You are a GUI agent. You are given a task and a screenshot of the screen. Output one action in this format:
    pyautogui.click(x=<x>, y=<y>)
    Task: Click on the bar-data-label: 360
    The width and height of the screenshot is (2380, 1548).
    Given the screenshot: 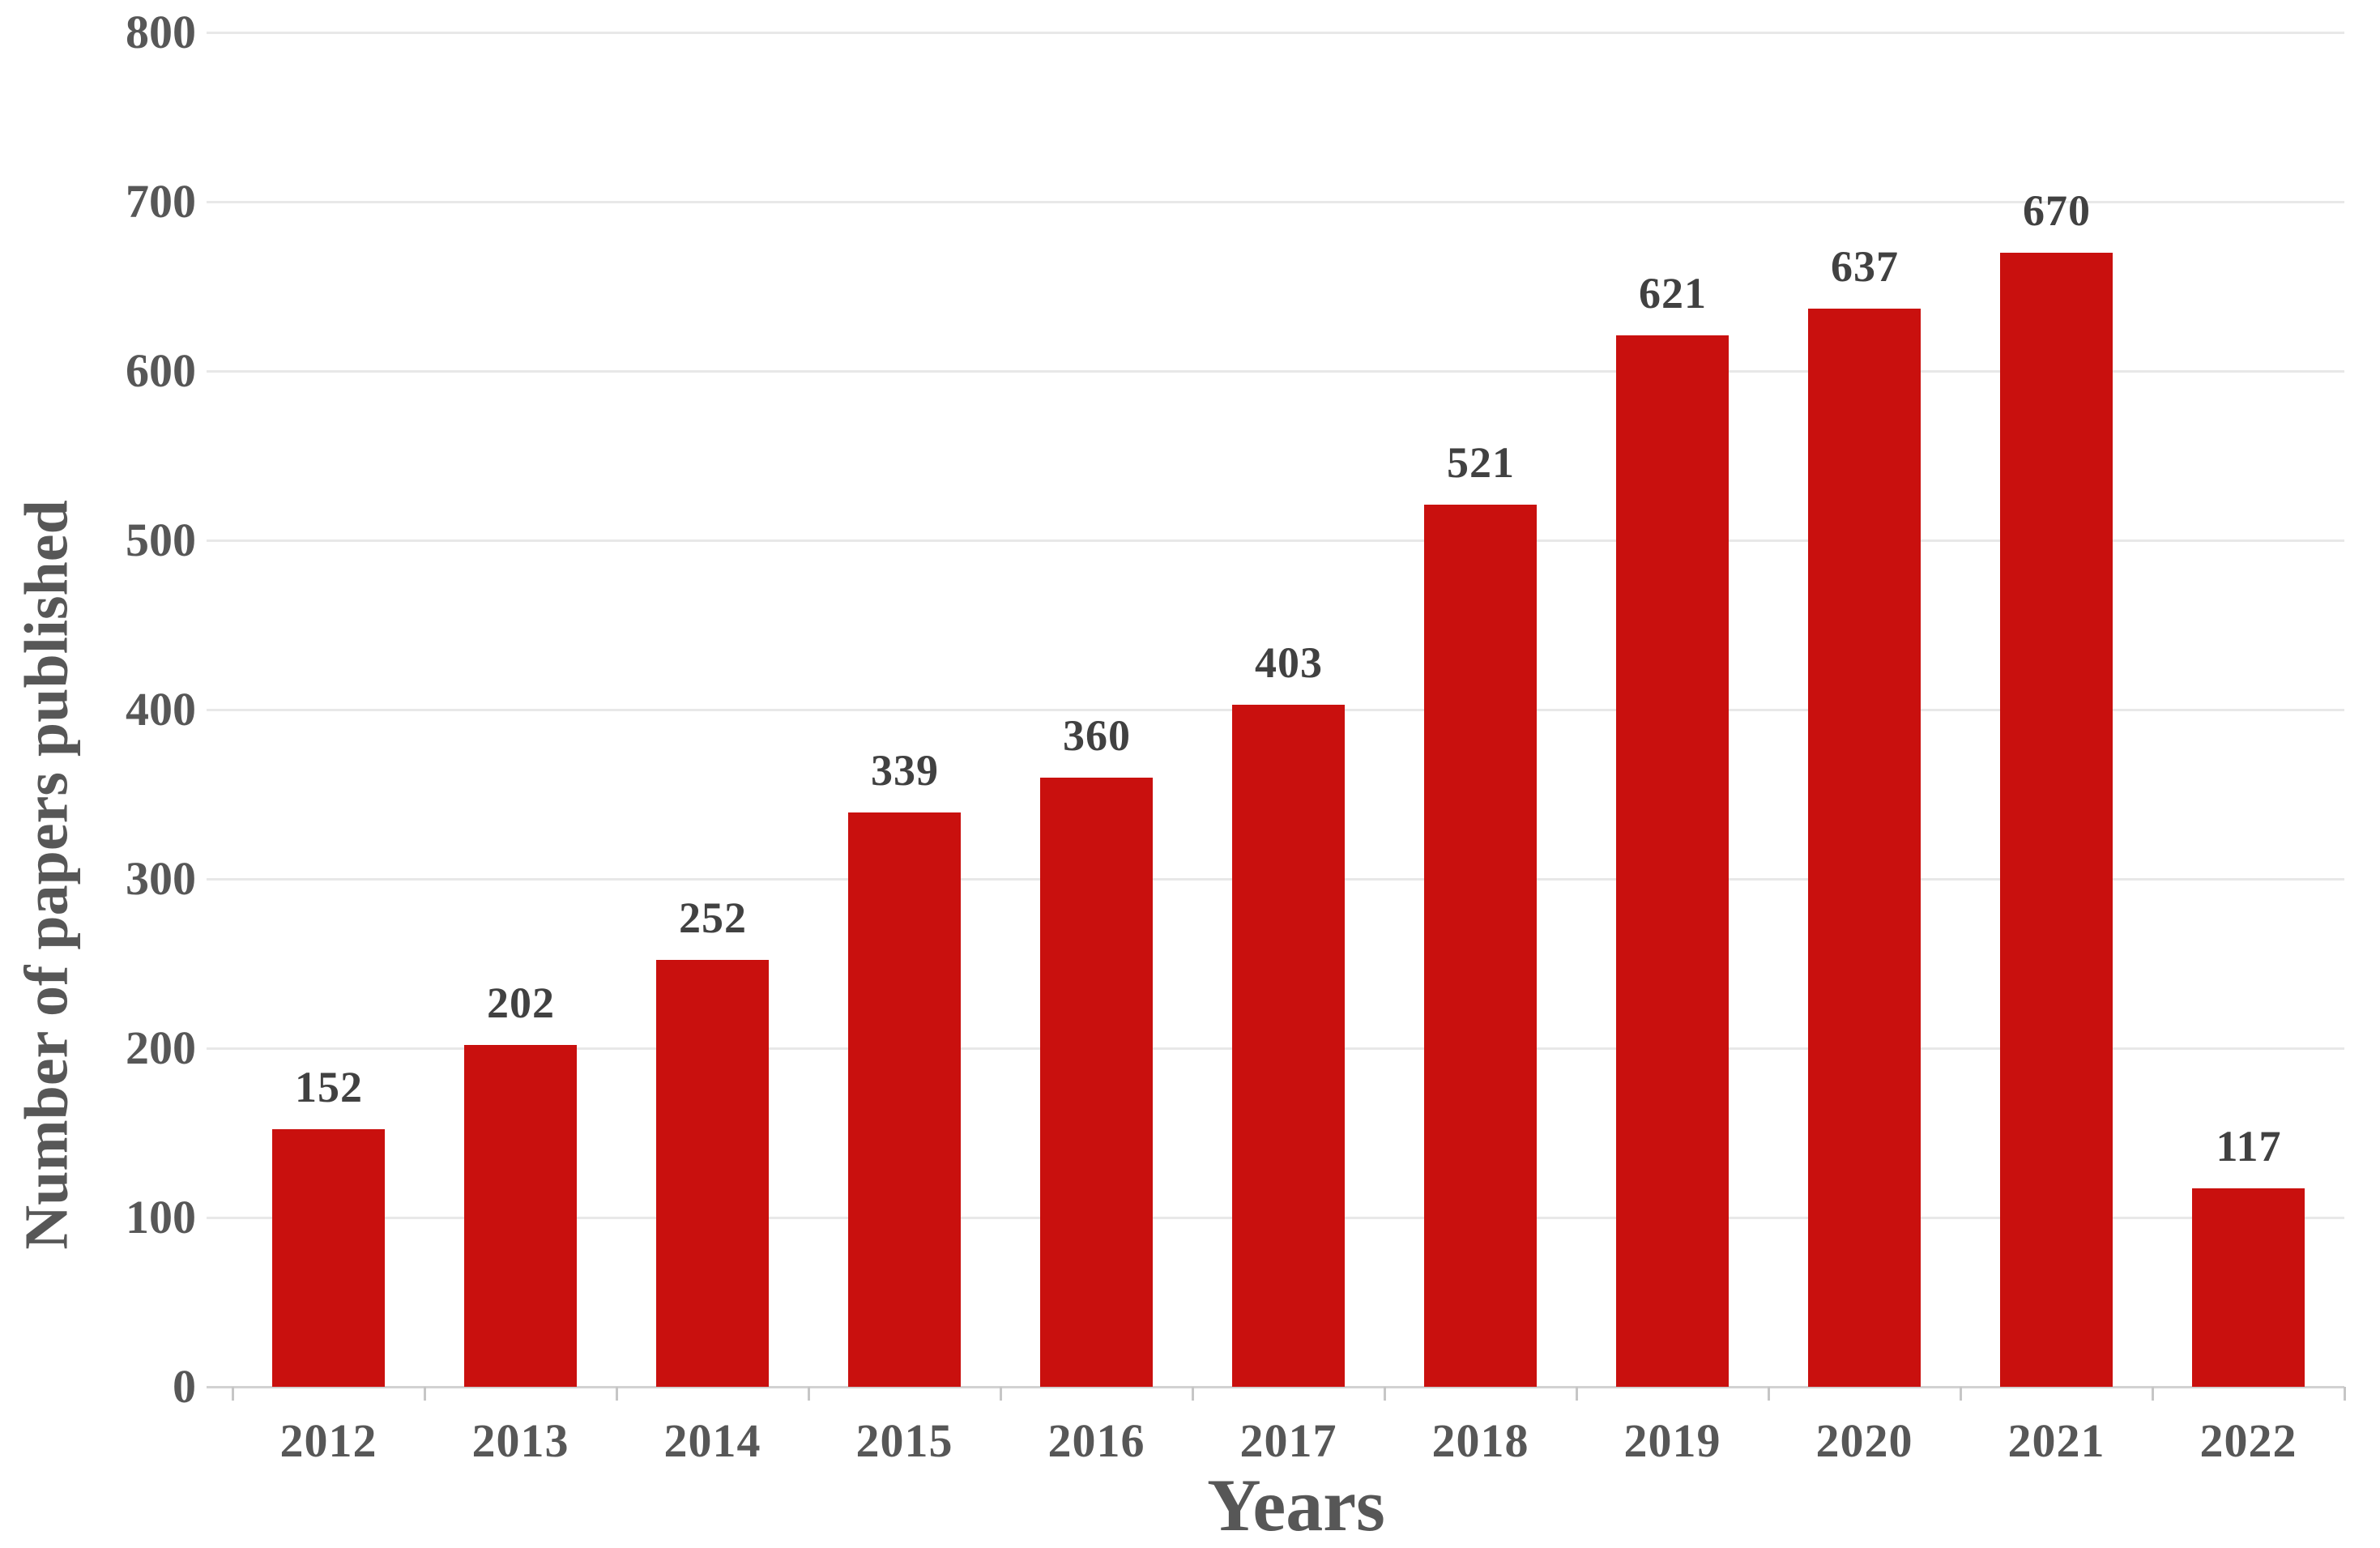 What is the action you would take?
    pyautogui.click(x=1097, y=735)
    